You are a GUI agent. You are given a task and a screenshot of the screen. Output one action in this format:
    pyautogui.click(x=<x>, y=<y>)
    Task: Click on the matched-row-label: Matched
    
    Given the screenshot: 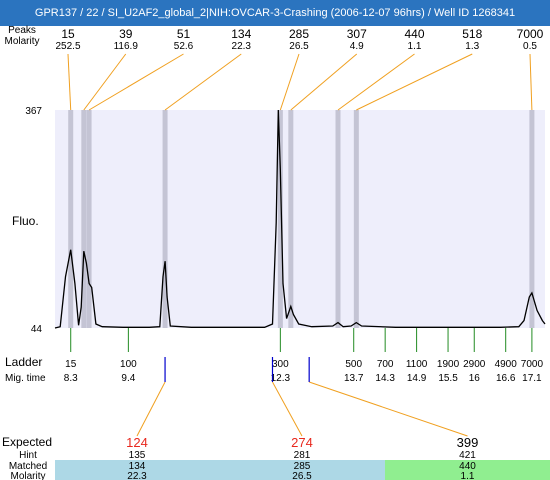 What is the action you would take?
    pyautogui.click(x=28, y=466)
    